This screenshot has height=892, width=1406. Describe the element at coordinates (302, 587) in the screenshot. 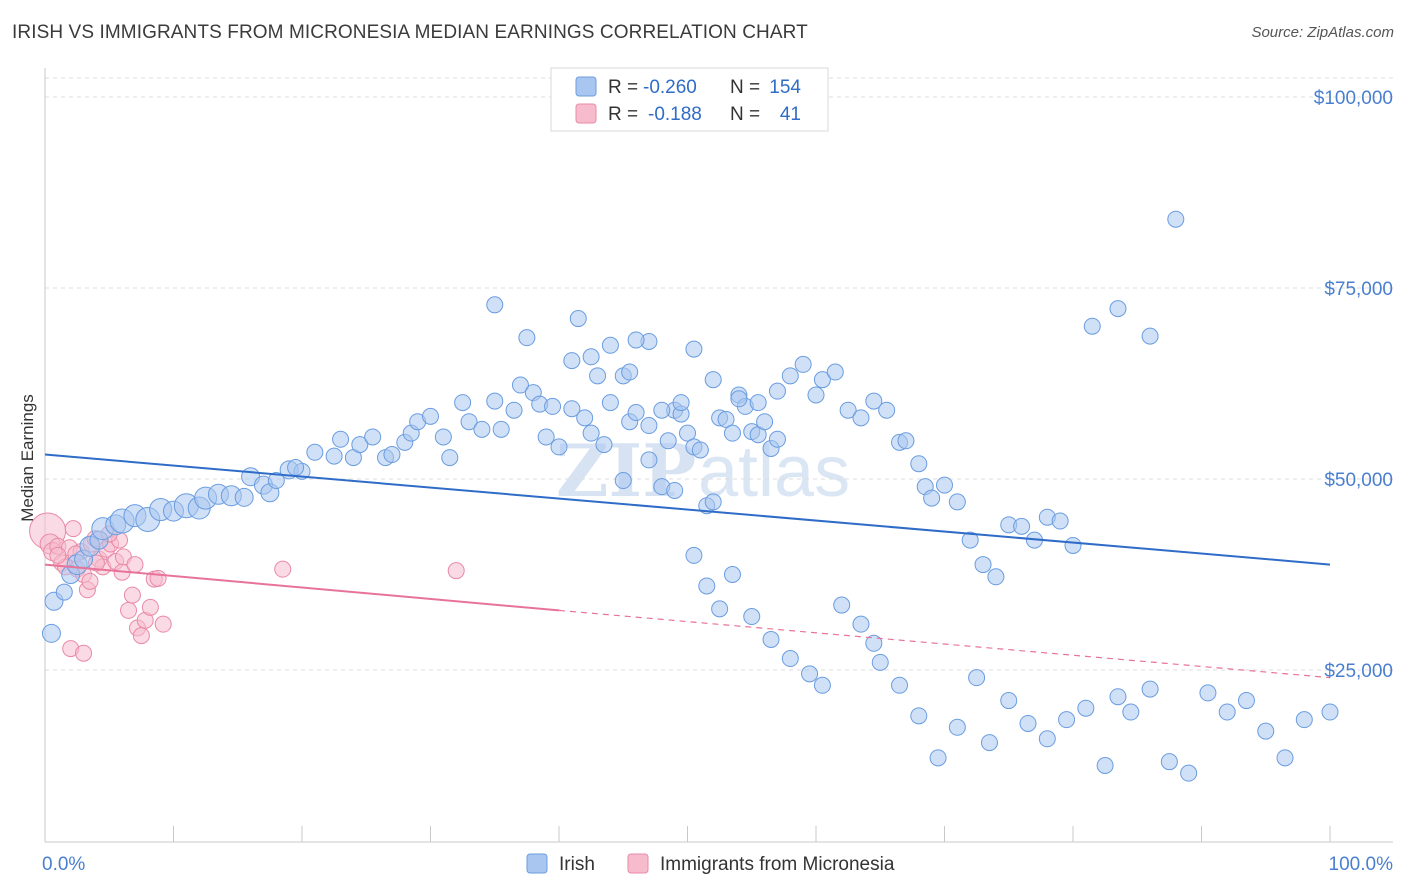

I see `trend-line-micronesia-solid` at that location.